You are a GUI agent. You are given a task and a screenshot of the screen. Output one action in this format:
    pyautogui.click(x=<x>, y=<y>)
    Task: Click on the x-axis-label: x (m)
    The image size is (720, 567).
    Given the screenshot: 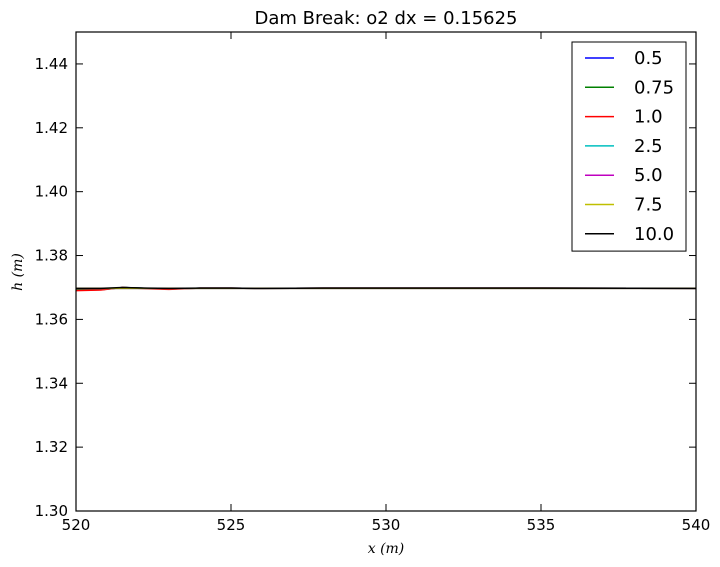 What is the action you would take?
    pyautogui.click(x=386, y=549)
    